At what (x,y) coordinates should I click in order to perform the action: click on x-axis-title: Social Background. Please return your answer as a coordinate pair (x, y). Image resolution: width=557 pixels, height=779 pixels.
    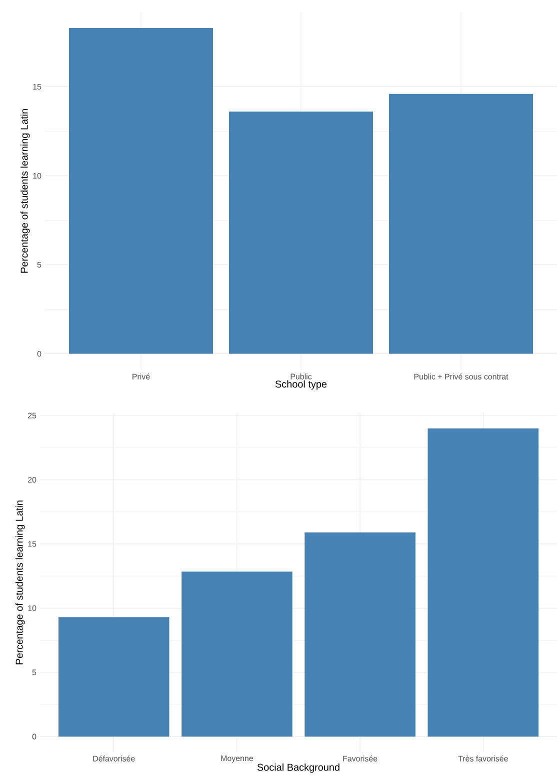
    Looking at the image, I should click on (298, 768).